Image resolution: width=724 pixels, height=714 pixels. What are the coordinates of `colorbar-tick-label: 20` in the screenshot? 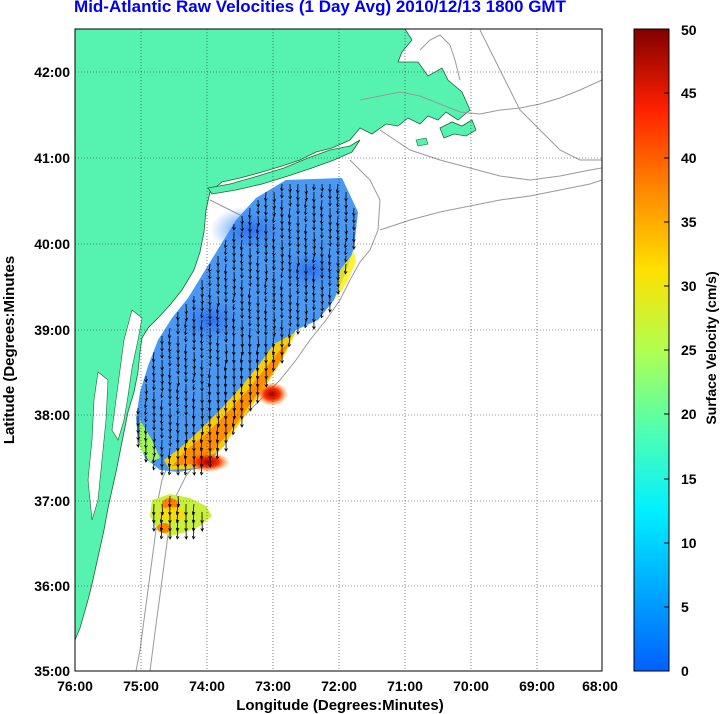 It's located at (689, 414).